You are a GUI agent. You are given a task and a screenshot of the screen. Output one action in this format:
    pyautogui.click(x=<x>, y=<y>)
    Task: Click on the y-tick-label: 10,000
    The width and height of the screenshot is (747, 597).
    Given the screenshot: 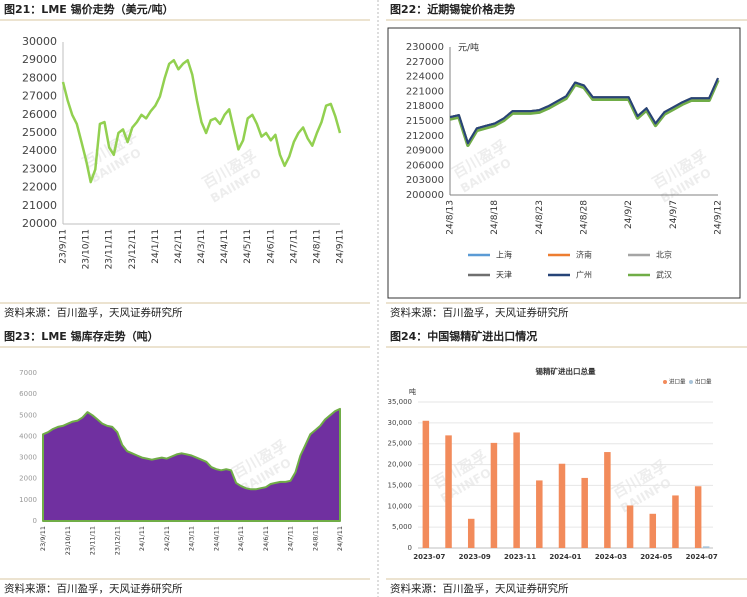 What is the action you would take?
    pyautogui.click(x=400, y=506)
    